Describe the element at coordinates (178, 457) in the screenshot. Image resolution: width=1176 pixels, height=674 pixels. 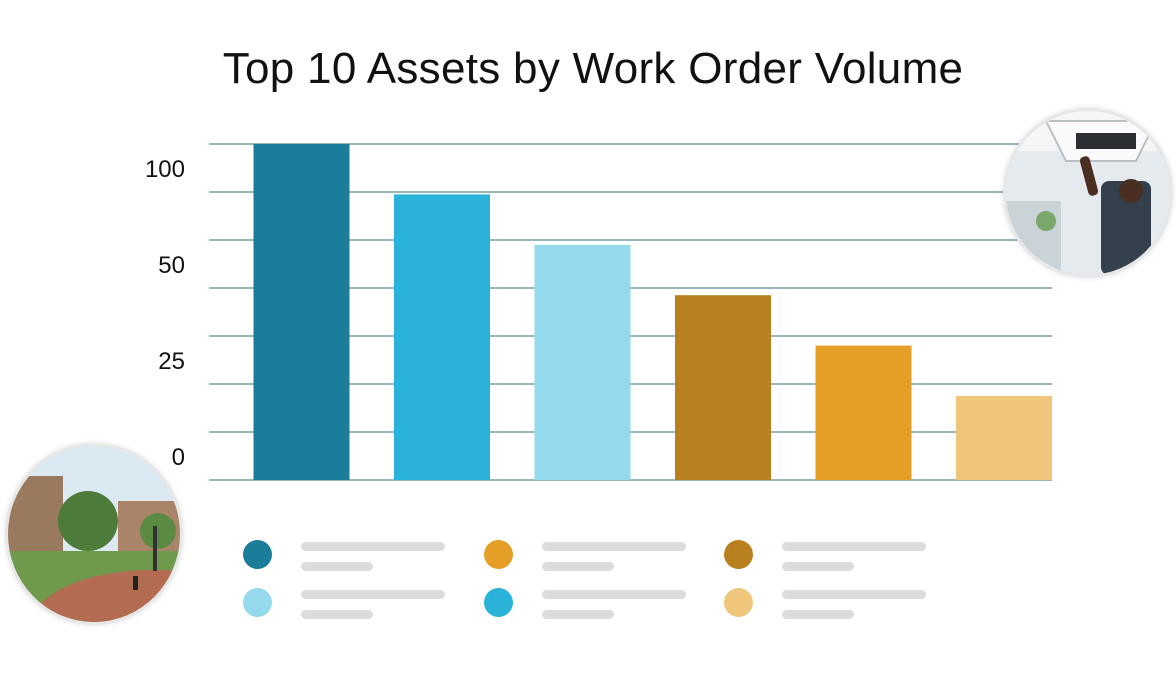
I see `y-tick-label: 0` at that location.